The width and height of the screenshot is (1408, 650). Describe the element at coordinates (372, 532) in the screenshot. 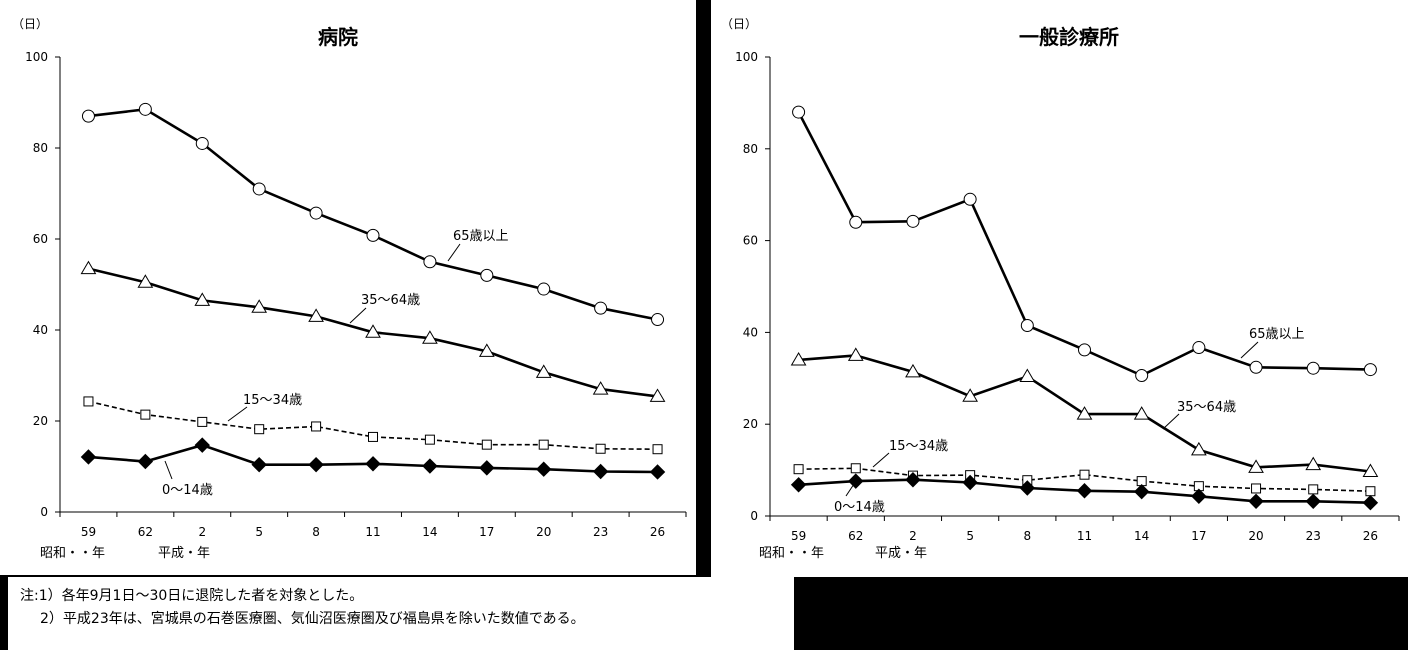

I see `x-tick-label: 11` at that location.